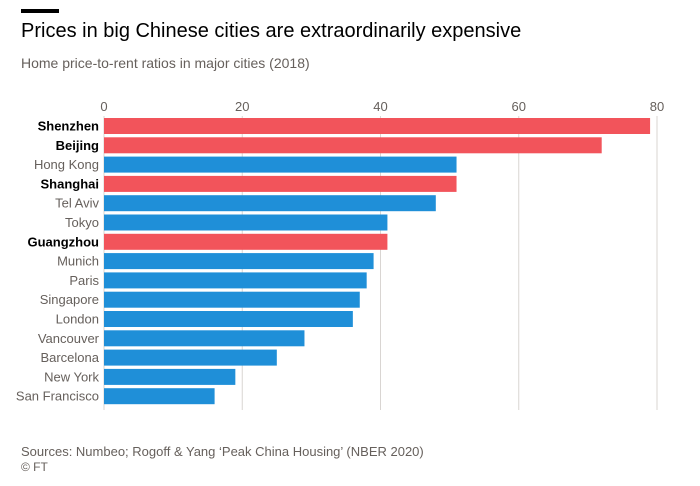 The image size is (700, 486). I want to click on x-tick-label: 40, so click(380, 106).